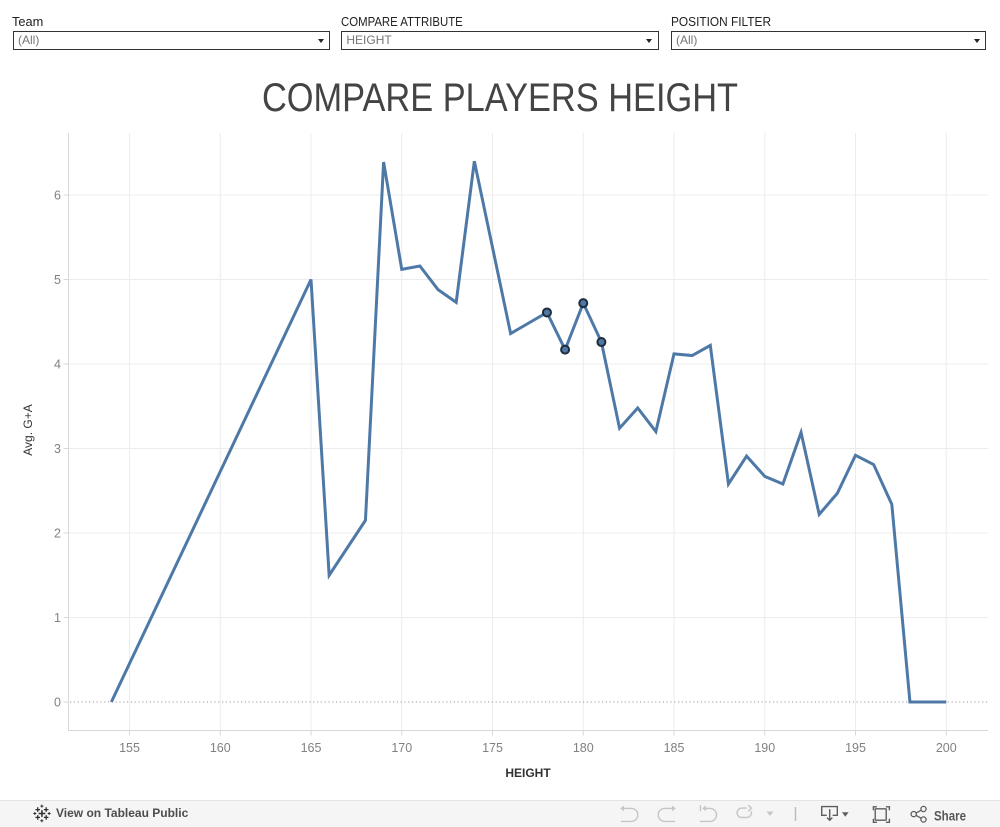 This screenshot has height=827, width=1000. Describe the element at coordinates (528, 773) in the screenshot. I see `svg-text: HEIGHT` at that location.